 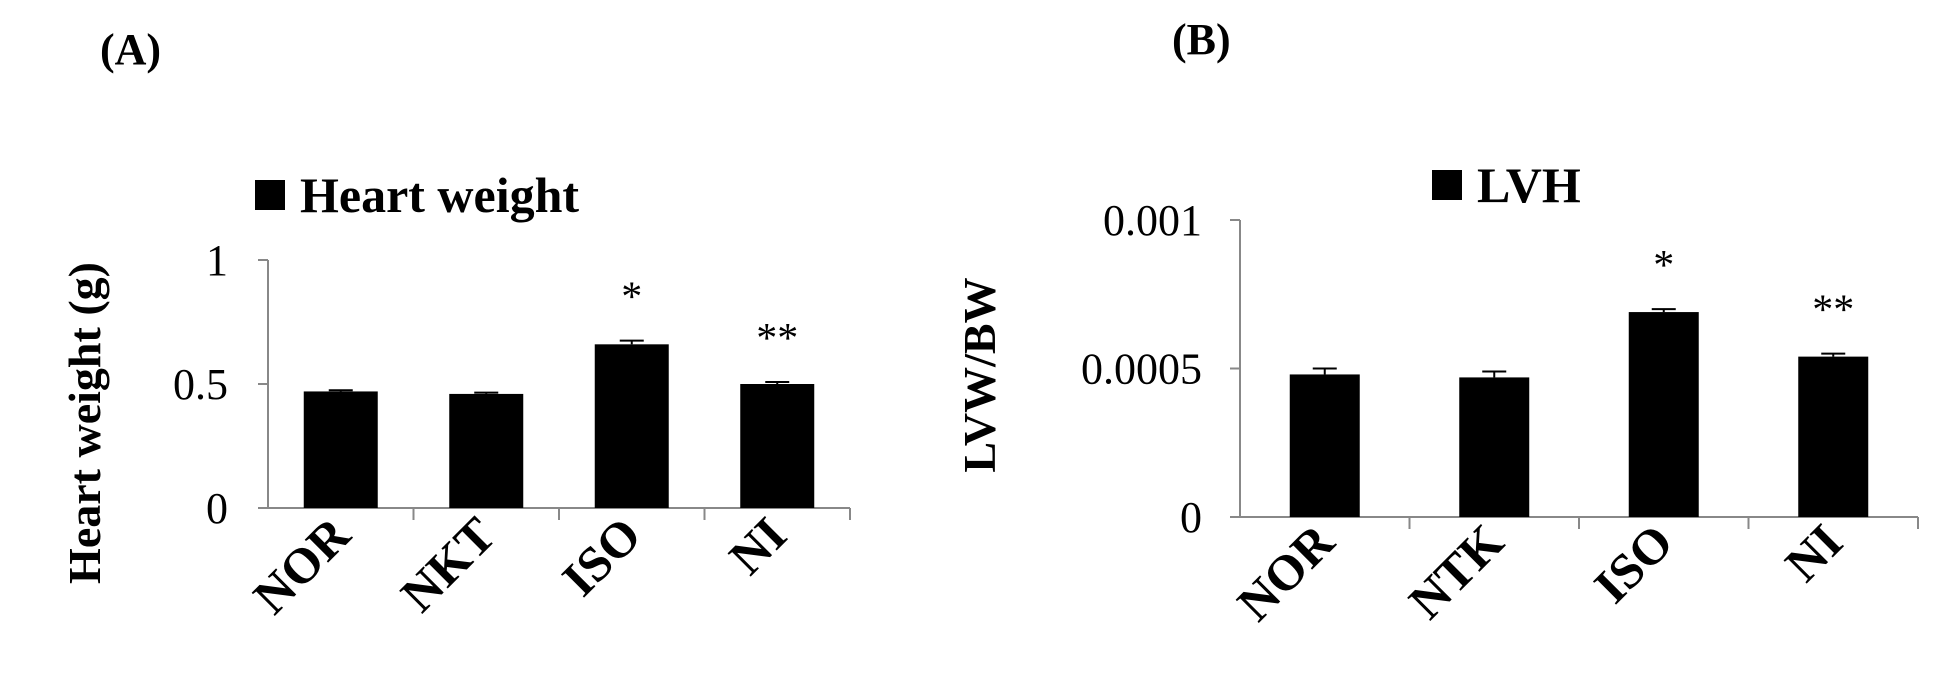 I want to click on panel-a-x-tick-label: NKT, so click(x=448, y=564).